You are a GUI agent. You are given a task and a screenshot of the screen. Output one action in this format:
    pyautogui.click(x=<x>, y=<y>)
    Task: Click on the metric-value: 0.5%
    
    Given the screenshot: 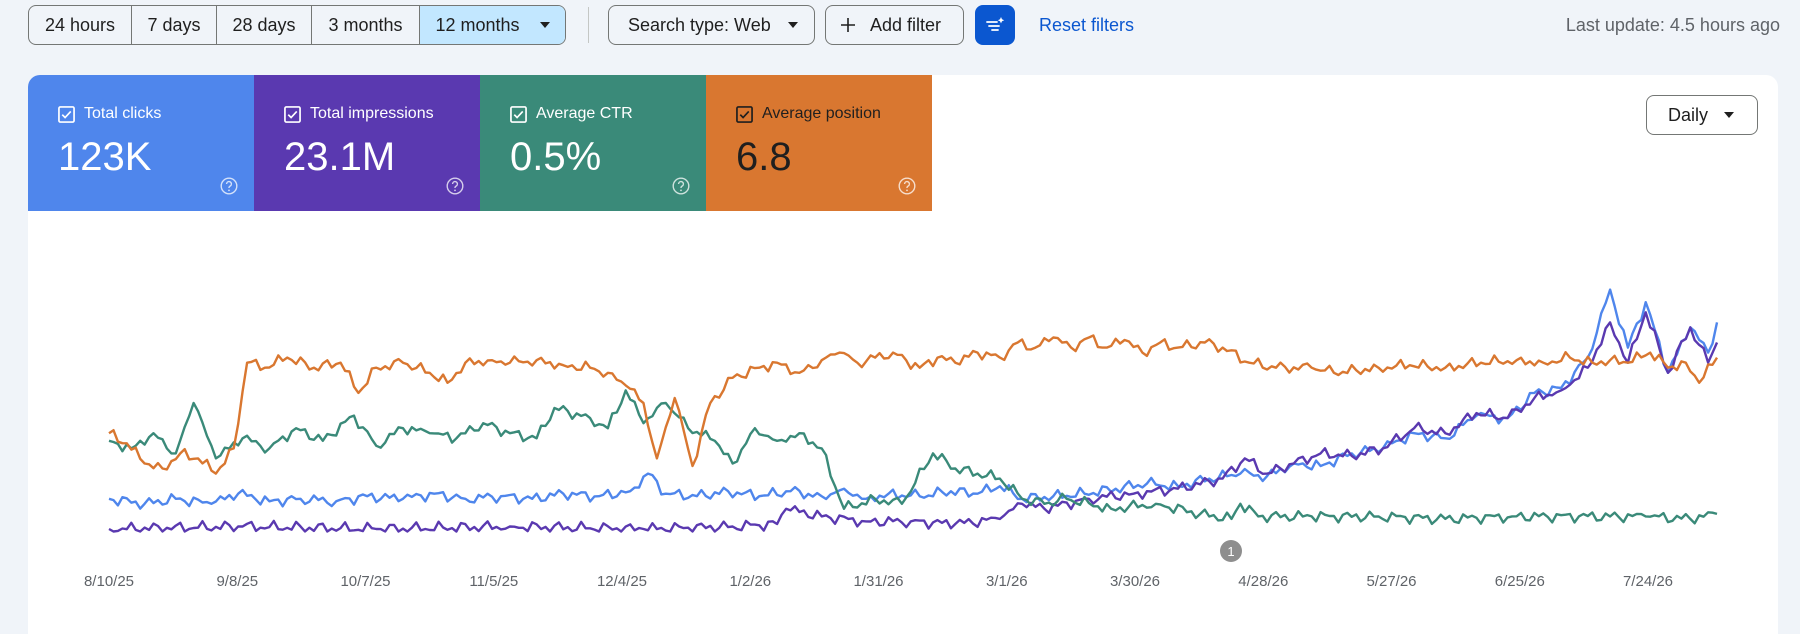 What is the action you would take?
    pyautogui.click(x=556, y=157)
    